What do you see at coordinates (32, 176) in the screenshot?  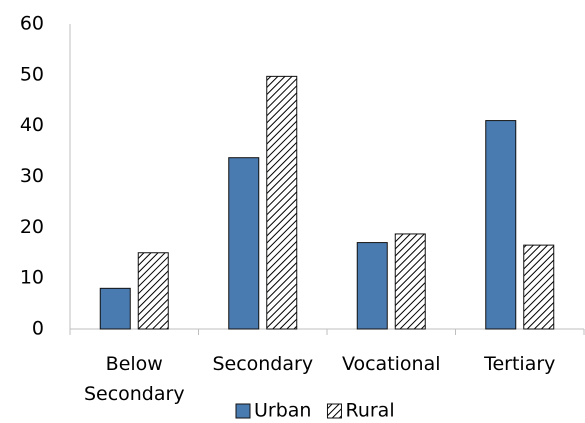 I see `y-tick-label: 30` at bounding box center [32, 176].